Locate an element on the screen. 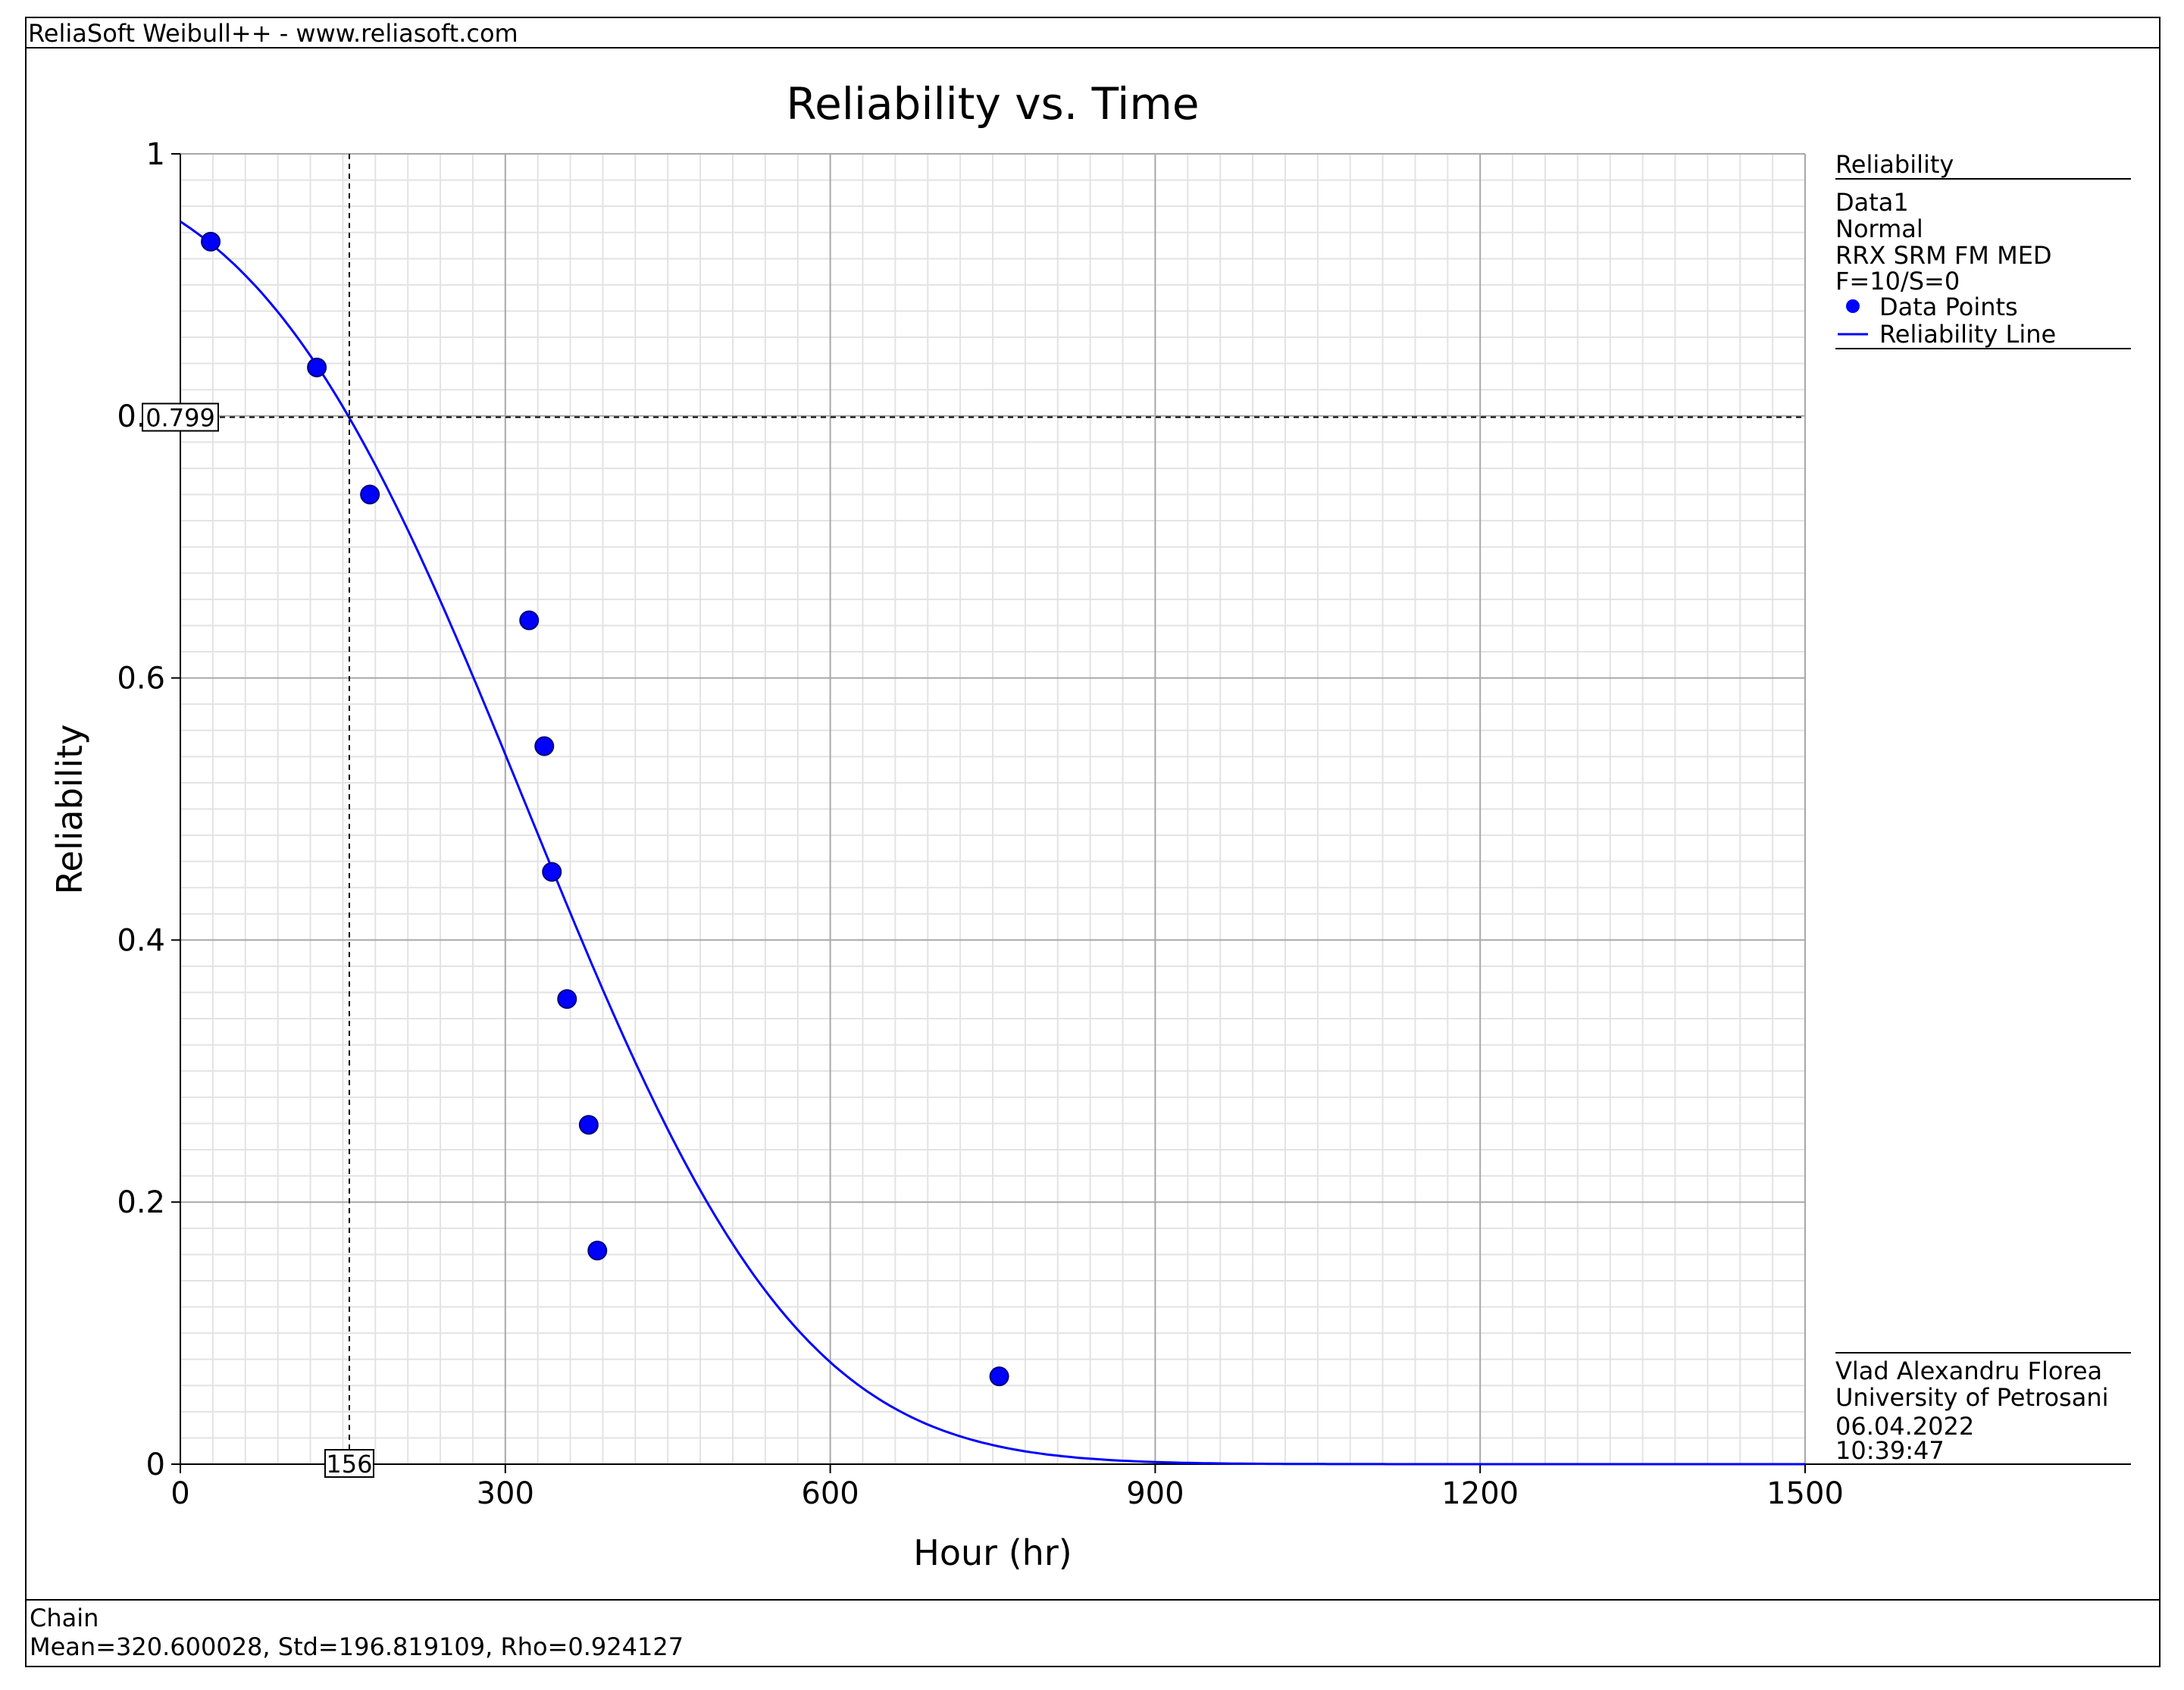 This screenshot has height=1690, width=2184. info-organization: University of Petrosani is located at coordinates (1971, 1397).